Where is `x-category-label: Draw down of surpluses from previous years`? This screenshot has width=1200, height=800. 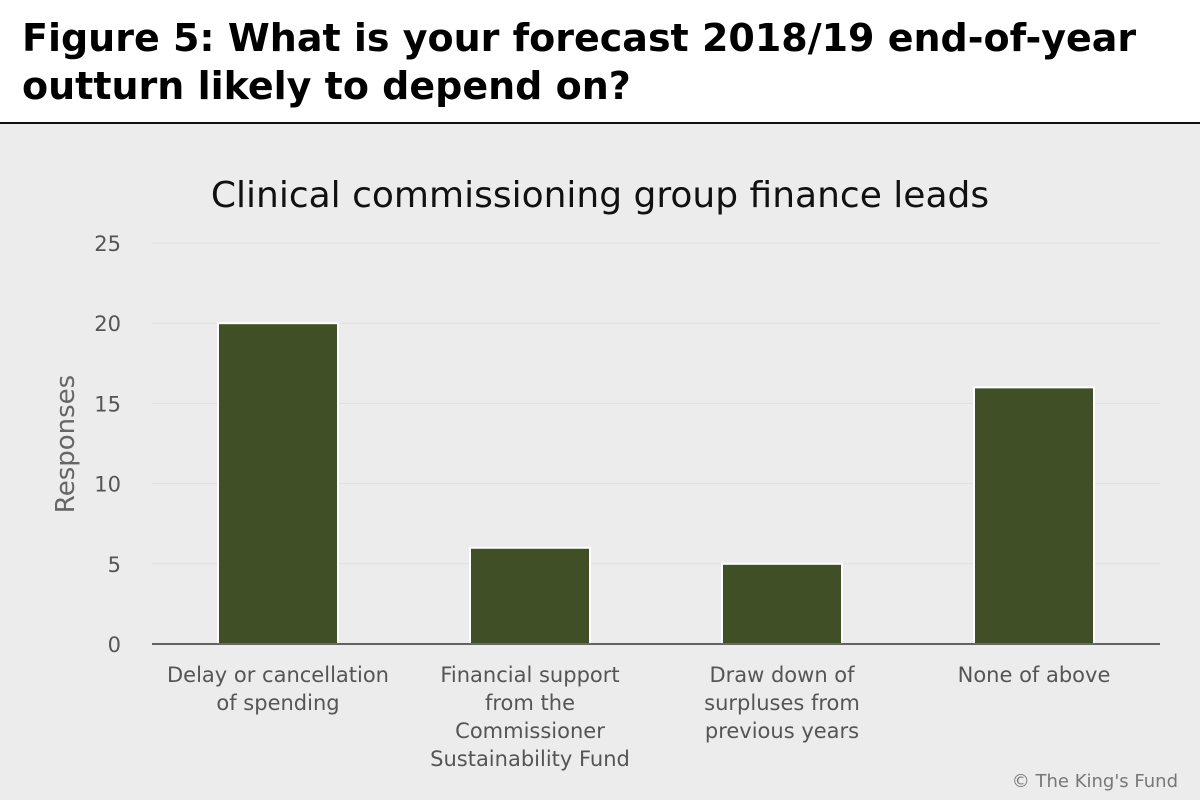
x-category-label: Draw down of surpluses from previous years is located at coordinates (782, 703).